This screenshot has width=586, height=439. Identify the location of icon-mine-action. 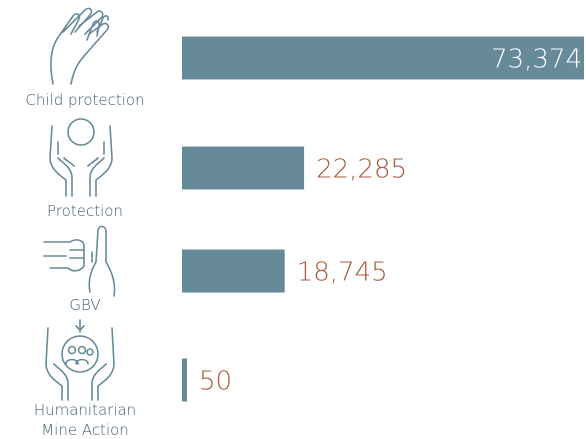
(80, 360).